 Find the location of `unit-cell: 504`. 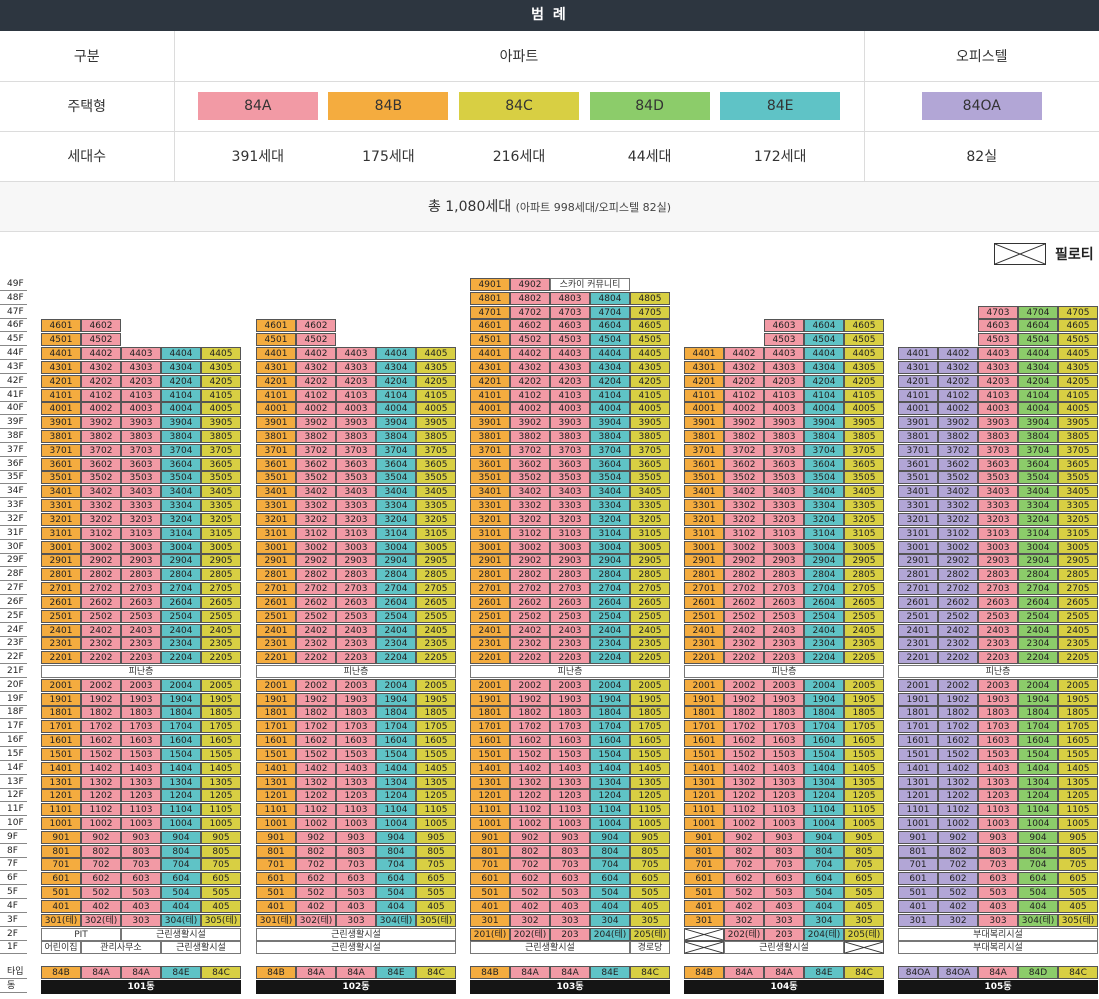

unit-cell: 504 is located at coordinates (824, 893).